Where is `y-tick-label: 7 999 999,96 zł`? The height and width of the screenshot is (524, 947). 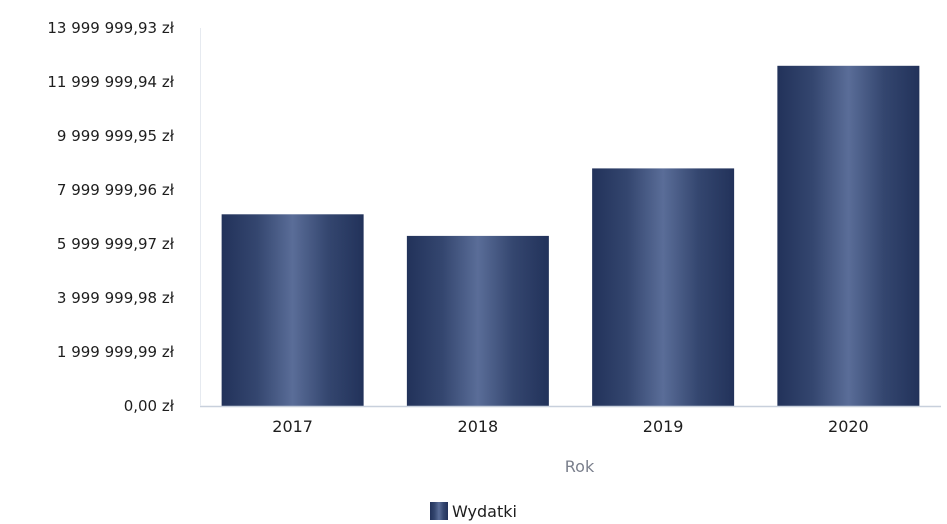
y-tick-label: 7 999 999,96 zł is located at coordinates (116, 190).